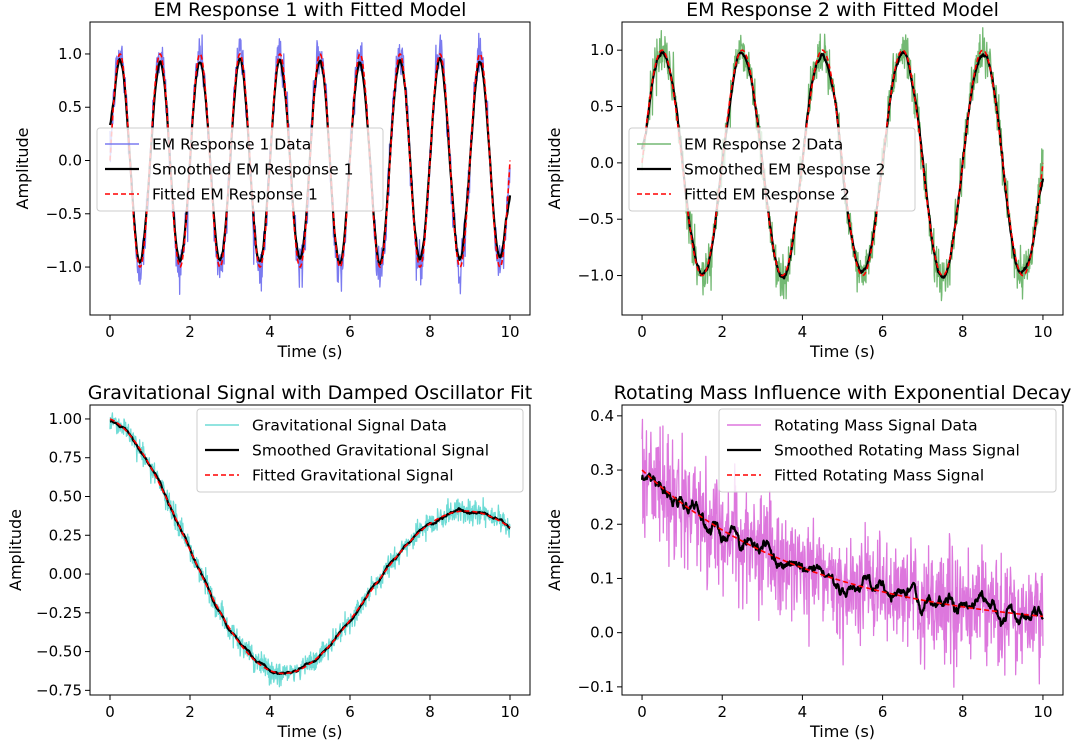 This screenshot has height=743, width=1083. Describe the element at coordinates (897, 451) in the screenshot. I see `legend-label: Smoothed Rotating Mass Signal` at that location.